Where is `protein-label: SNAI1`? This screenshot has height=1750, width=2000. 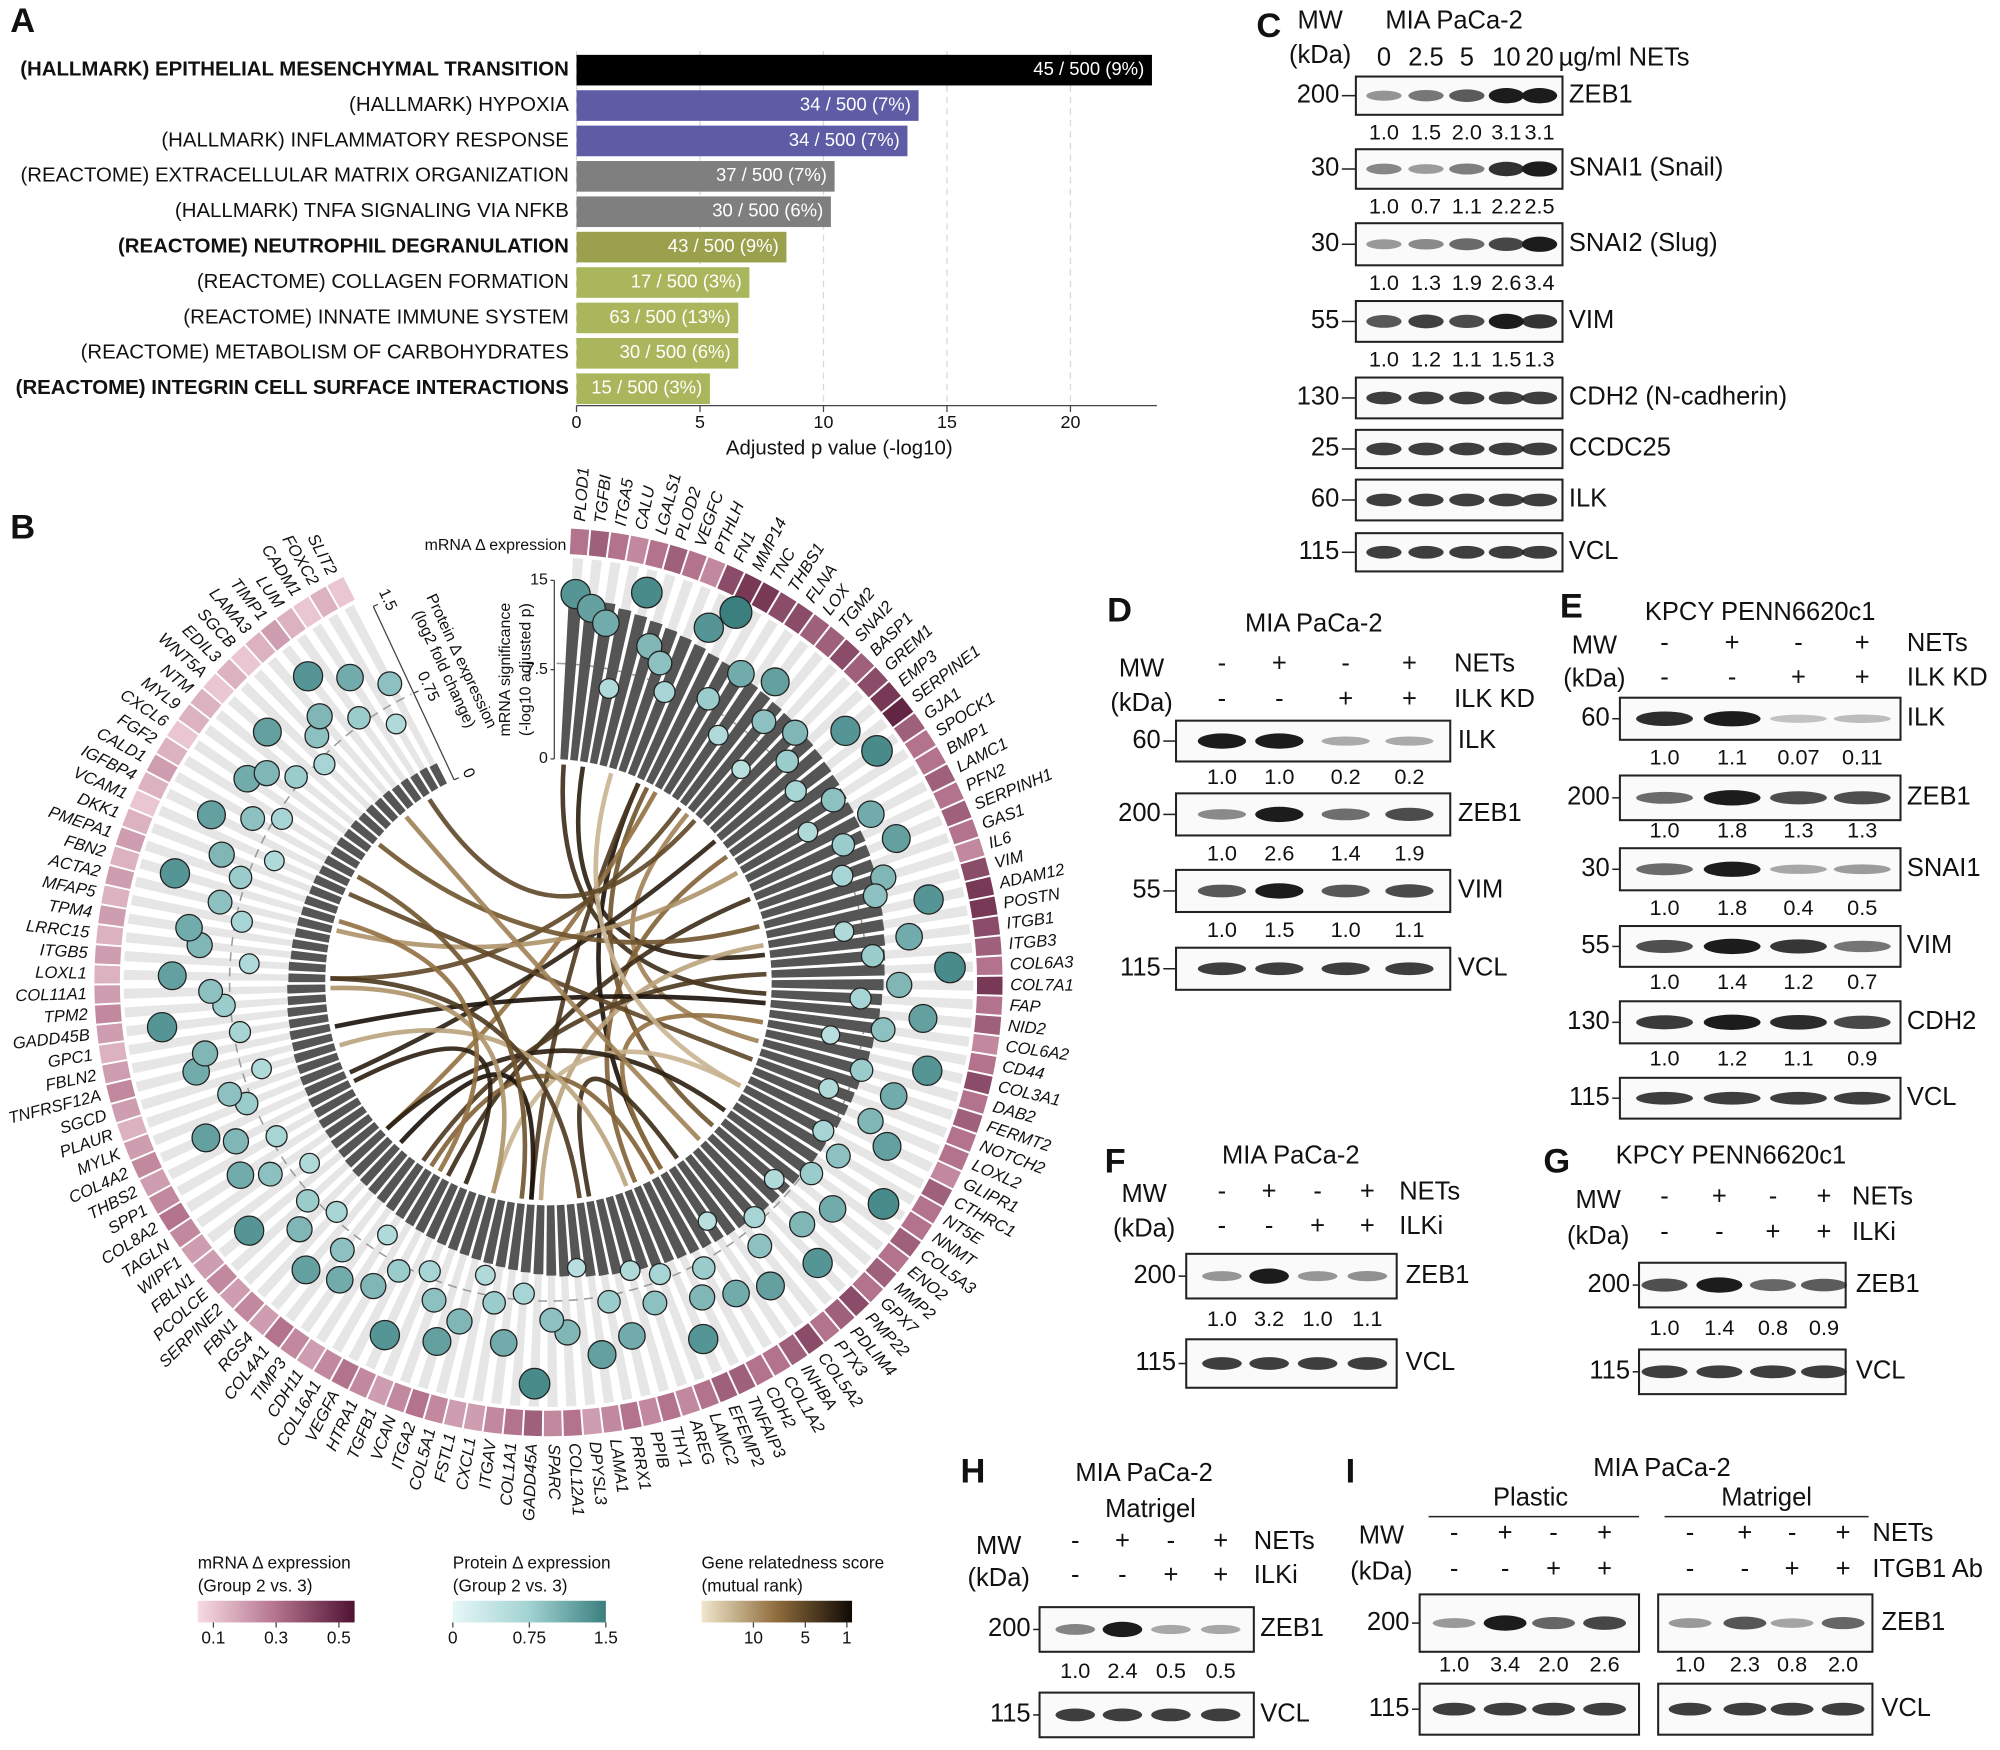
protein-label: SNAI1 is located at coordinates (1944, 868).